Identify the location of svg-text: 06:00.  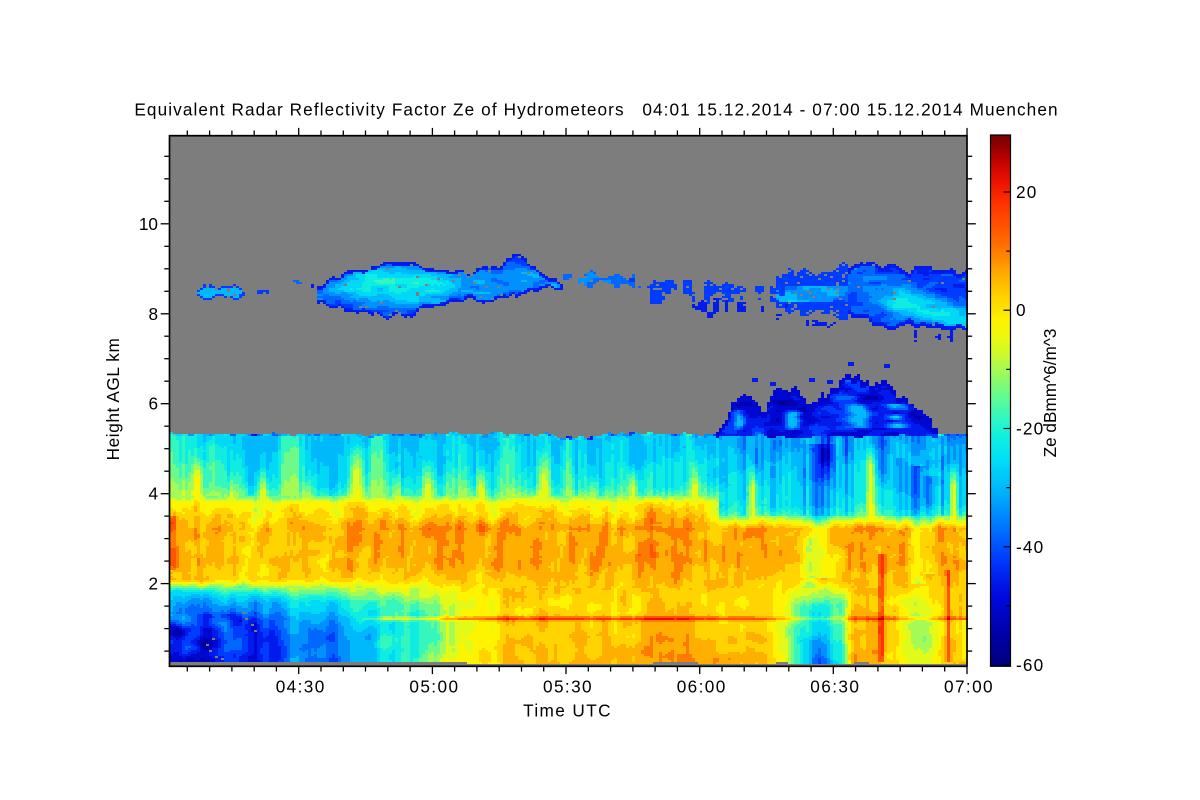
(702, 687).